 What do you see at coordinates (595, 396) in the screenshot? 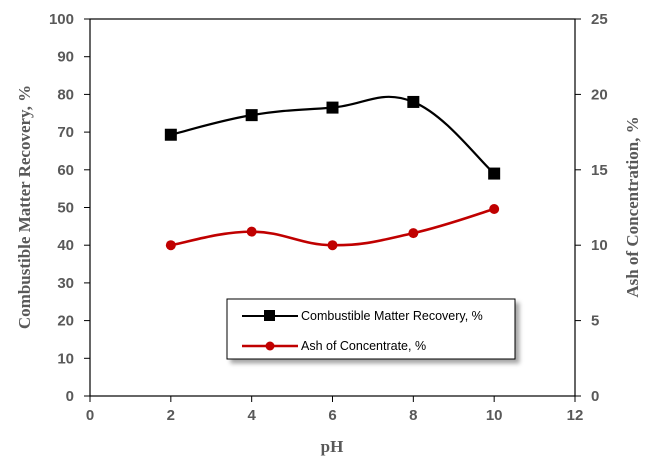
I see `y2-tick-label: 0` at bounding box center [595, 396].